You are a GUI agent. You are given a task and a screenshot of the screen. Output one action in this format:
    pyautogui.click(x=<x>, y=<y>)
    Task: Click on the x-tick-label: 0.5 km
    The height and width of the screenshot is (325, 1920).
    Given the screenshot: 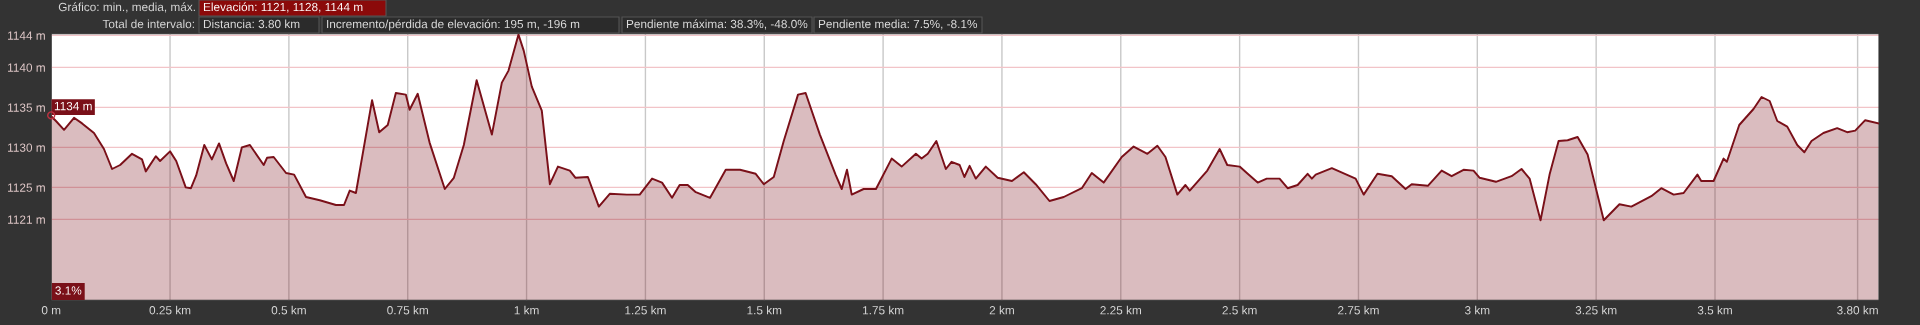 What is the action you would take?
    pyautogui.click(x=288, y=310)
    